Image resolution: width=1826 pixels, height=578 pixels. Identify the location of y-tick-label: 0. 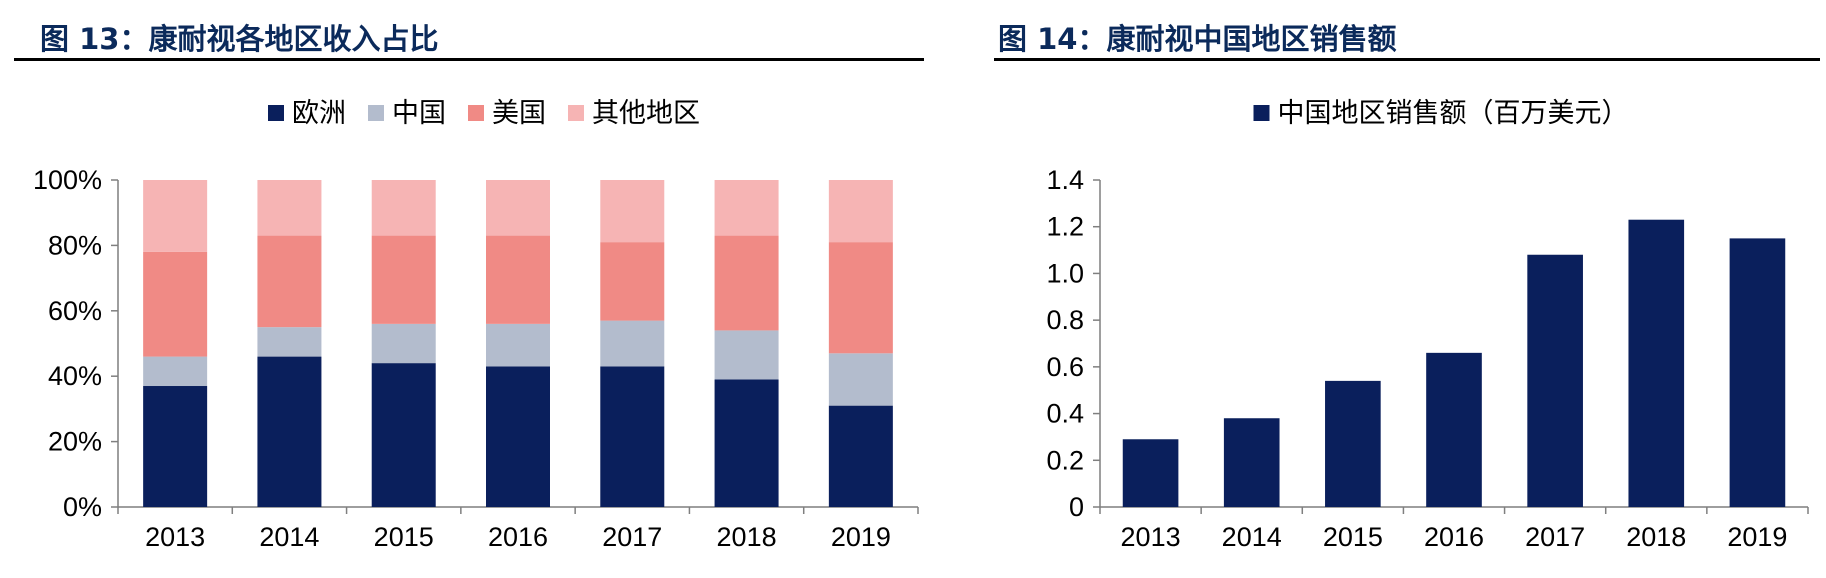
(1076, 507).